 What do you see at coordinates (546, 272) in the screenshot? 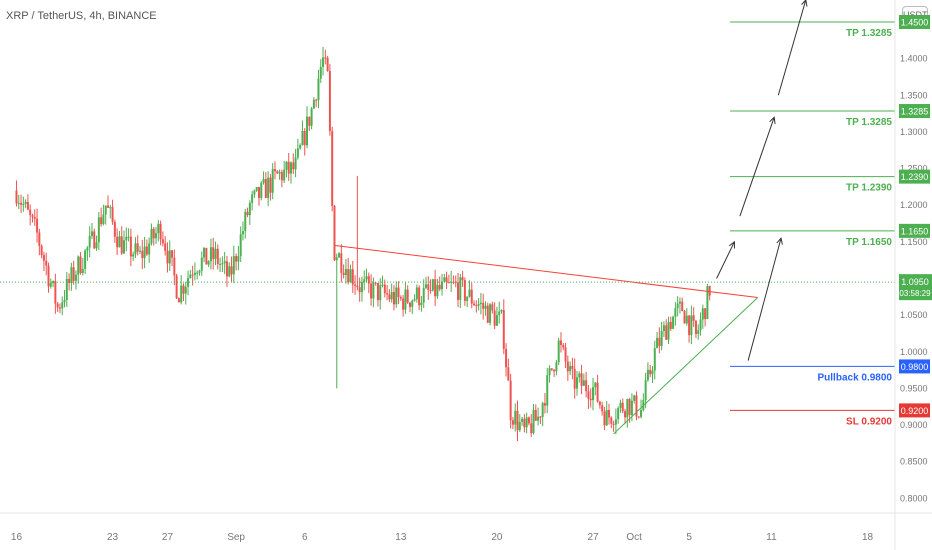
I see `trendline-resistance` at bounding box center [546, 272].